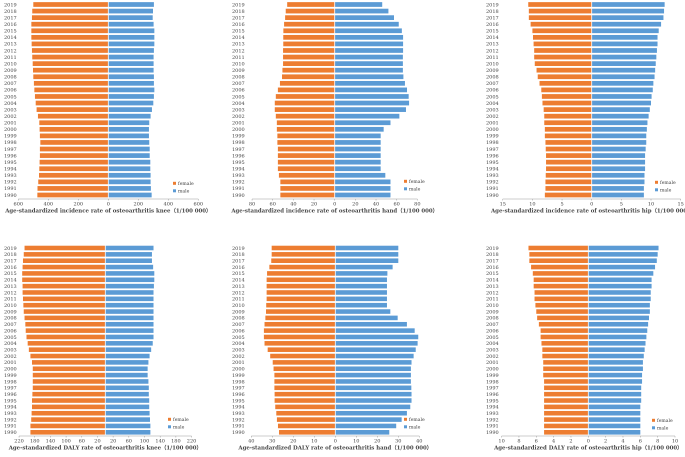  I want to click on year-label: 2007, so click(492, 84).